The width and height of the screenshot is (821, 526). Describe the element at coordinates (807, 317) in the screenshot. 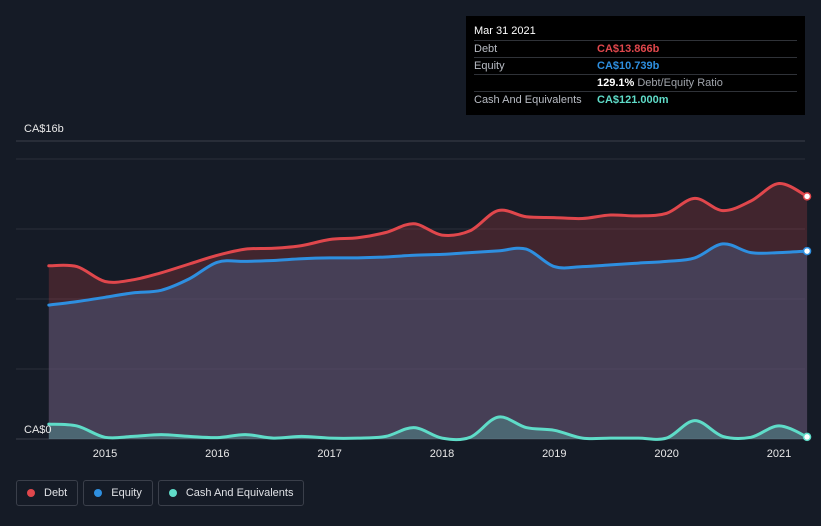

I see `series-end-markers` at that location.